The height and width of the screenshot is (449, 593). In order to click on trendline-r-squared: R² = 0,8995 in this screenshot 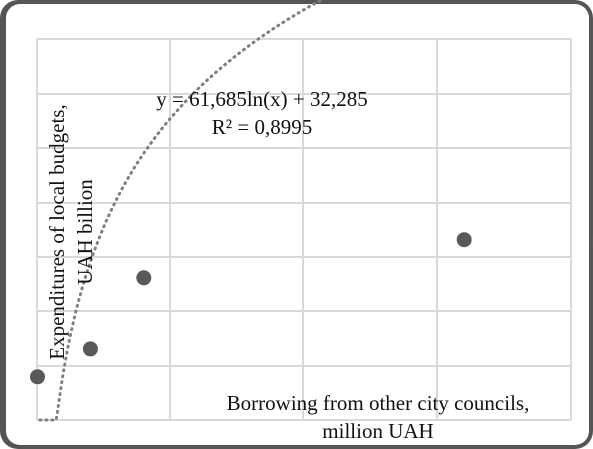, I will do `click(262, 127)`.